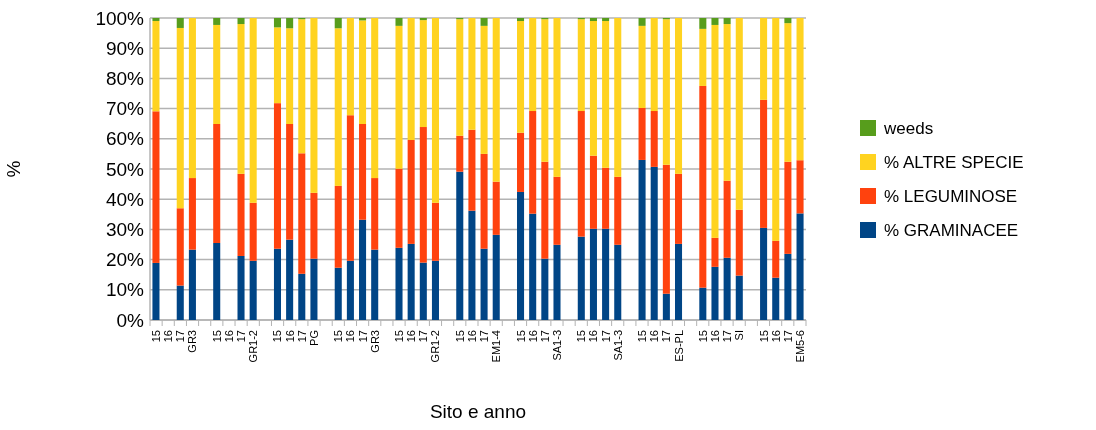 This screenshot has height=430, width=1096. What do you see at coordinates (125, 48) in the screenshot?
I see `y-tick-label: 90%` at bounding box center [125, 48].